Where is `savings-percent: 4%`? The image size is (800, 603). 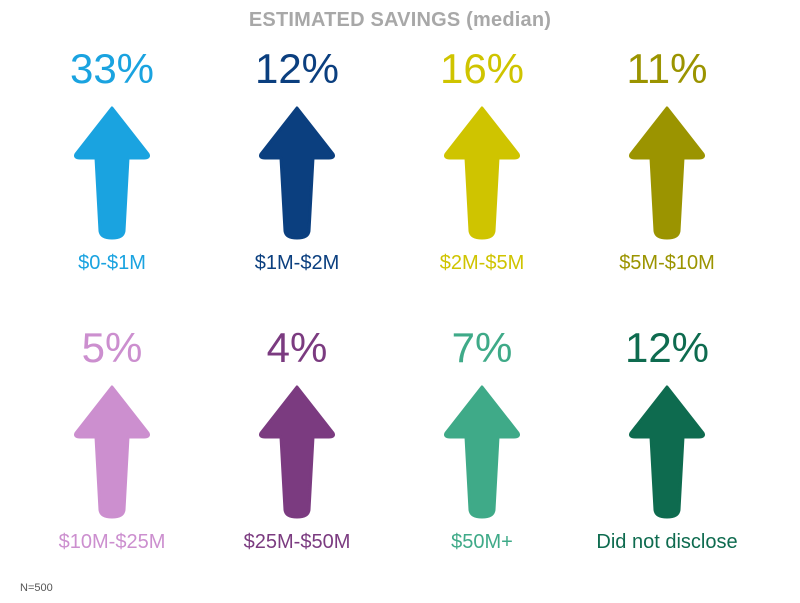 savings-percent: 4% is located at coordinates (297, 347).